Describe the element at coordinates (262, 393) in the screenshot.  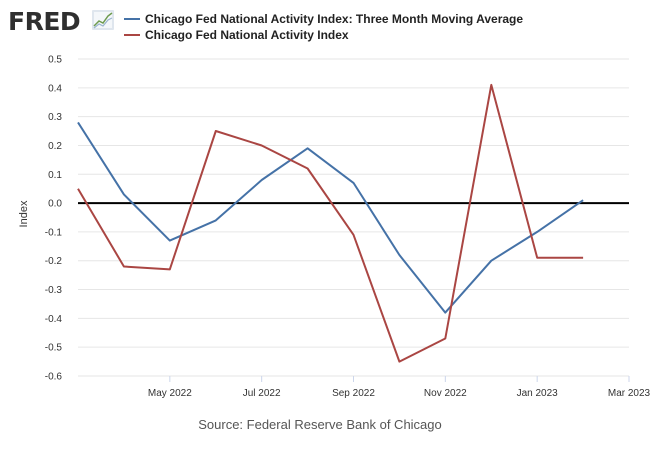
I see `x-tick-label: Jul 2022` at that location.